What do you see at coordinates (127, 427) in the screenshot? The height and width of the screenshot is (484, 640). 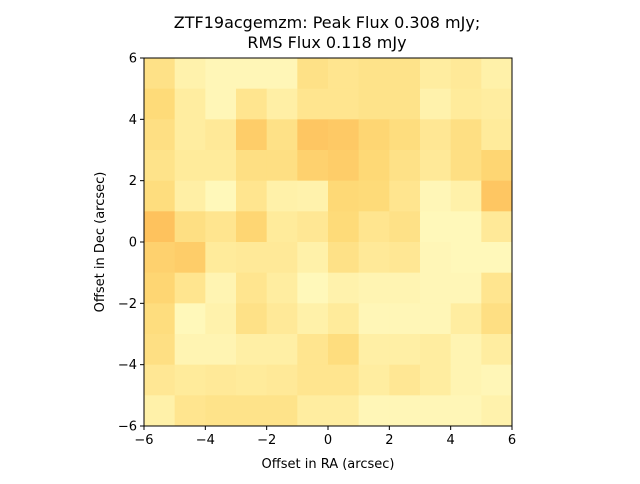 I see `y-tick-label: −6` at bounding box center [127, 427].